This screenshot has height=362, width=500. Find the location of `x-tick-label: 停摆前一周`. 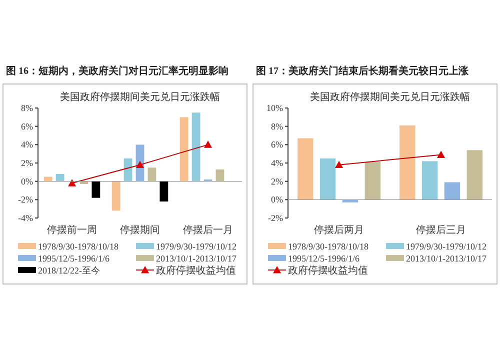

x-tick-label: 停摆前一周 is located at coordinates (72, 230).